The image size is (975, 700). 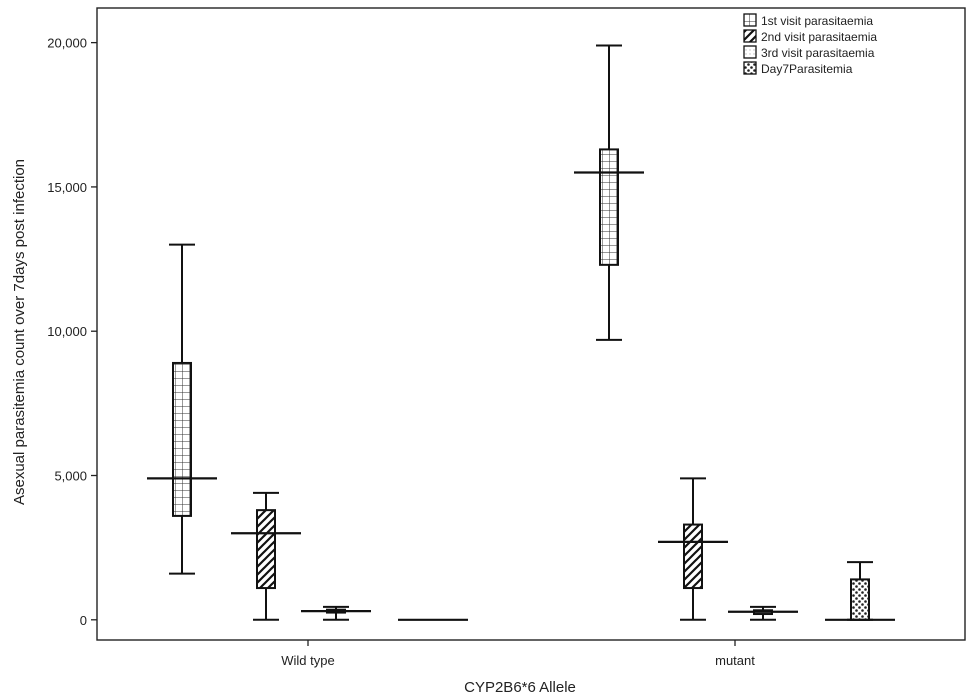 What do you see at coordinates (518, 654) in the screenshot?
I see `x-axis: Wild type mutant` at bounding box center [518, 654].